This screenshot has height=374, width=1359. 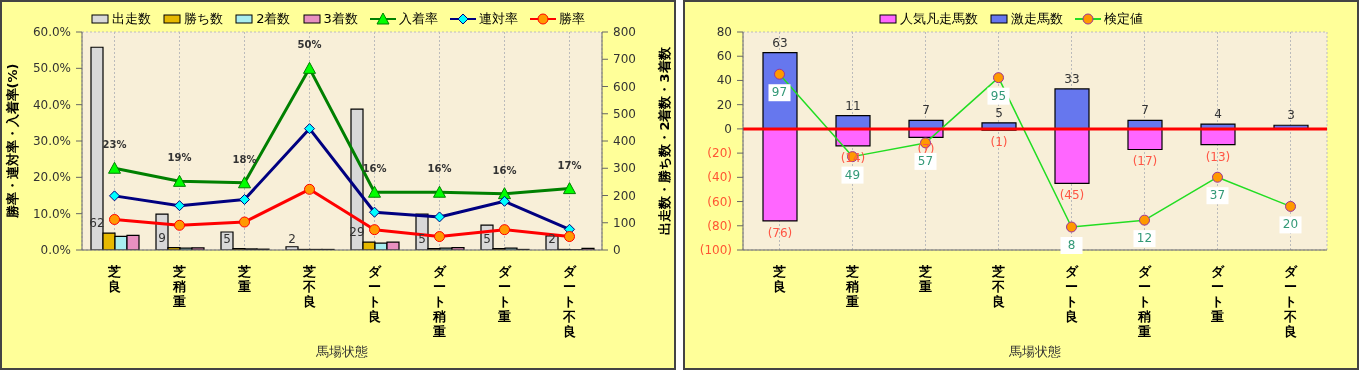 What do you see at coordinates (664, 140) in the screenshot?
I see `y2-axis-title: 出走数・勝ち数・2着数・3着数` at bounding box center [664, 140].